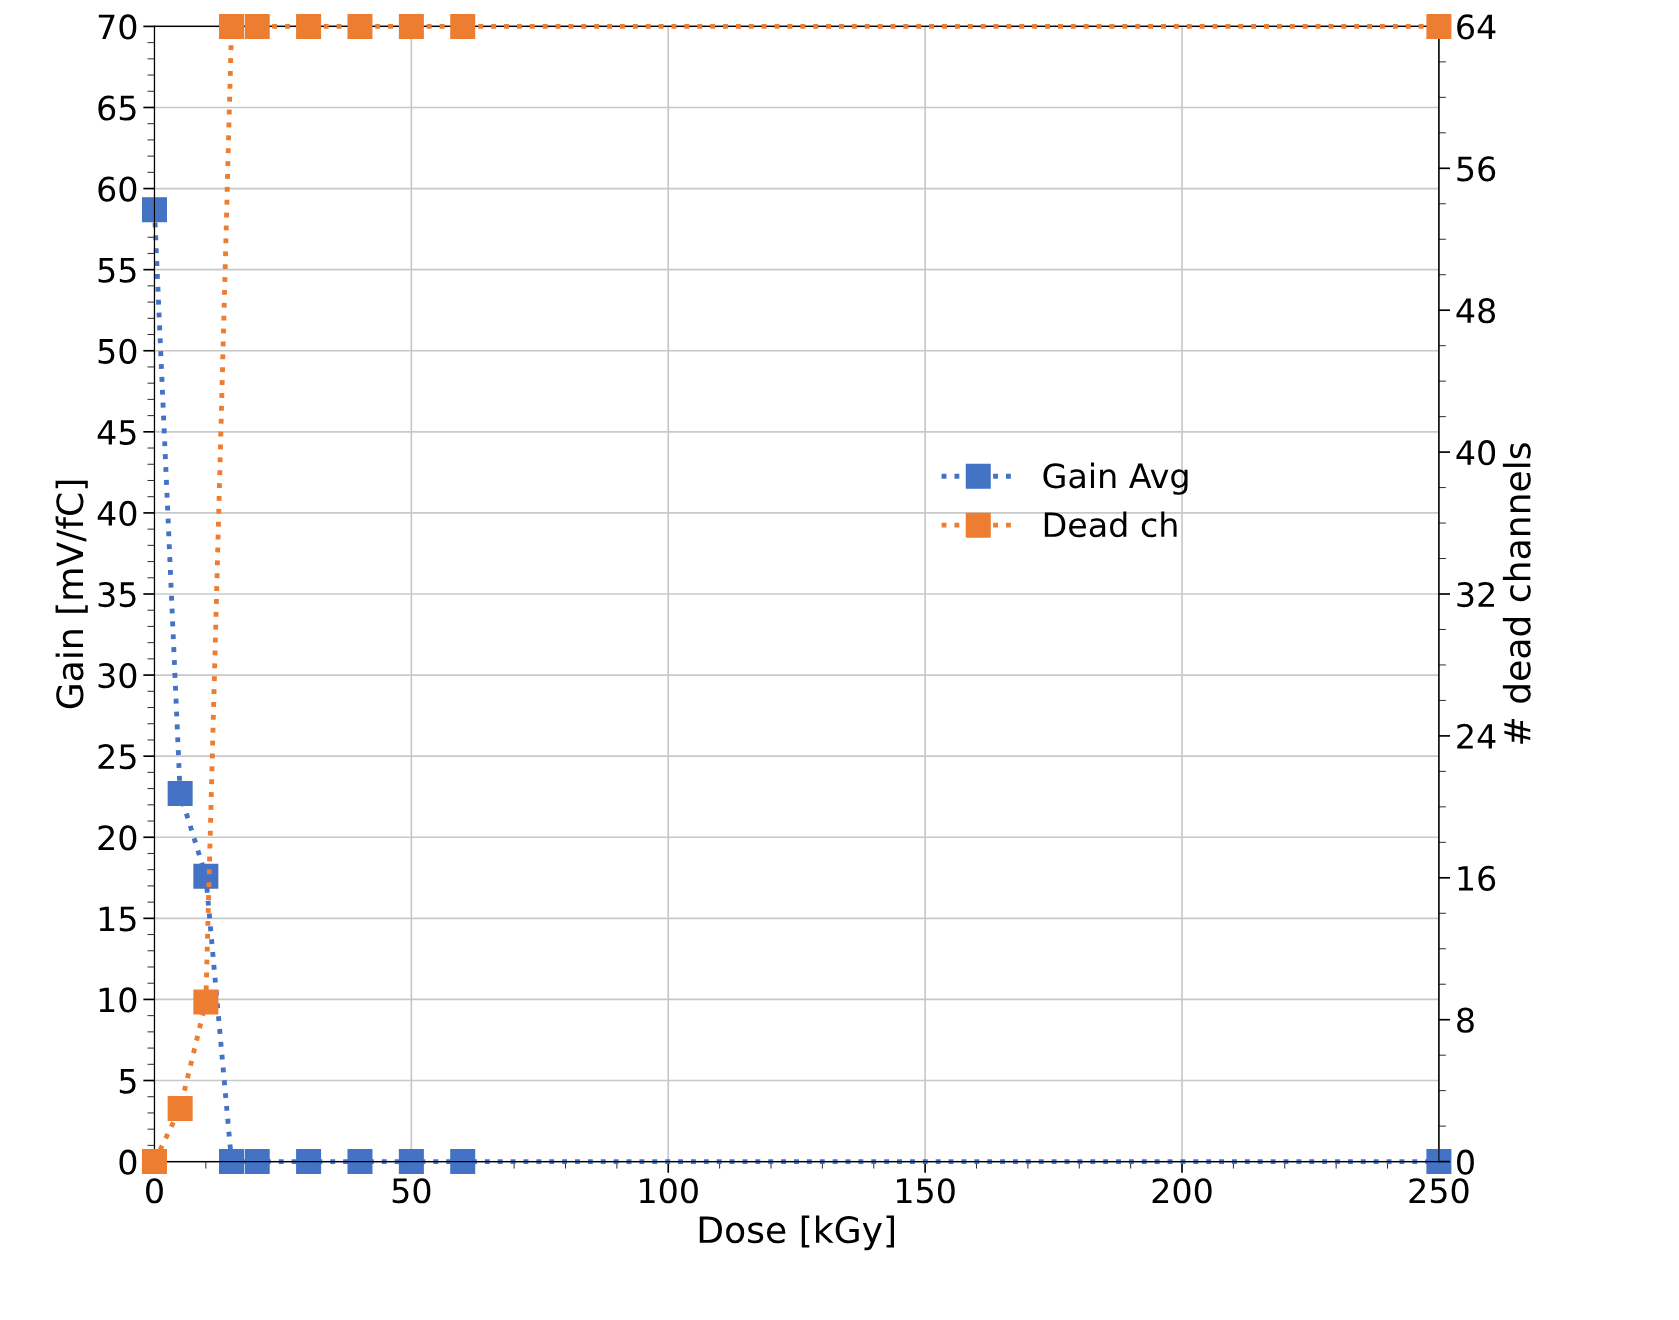 Image resolution: width=1679 pixels, height=1320 pixels. I want to click on y-tick-label: 45, so click(116, 432).